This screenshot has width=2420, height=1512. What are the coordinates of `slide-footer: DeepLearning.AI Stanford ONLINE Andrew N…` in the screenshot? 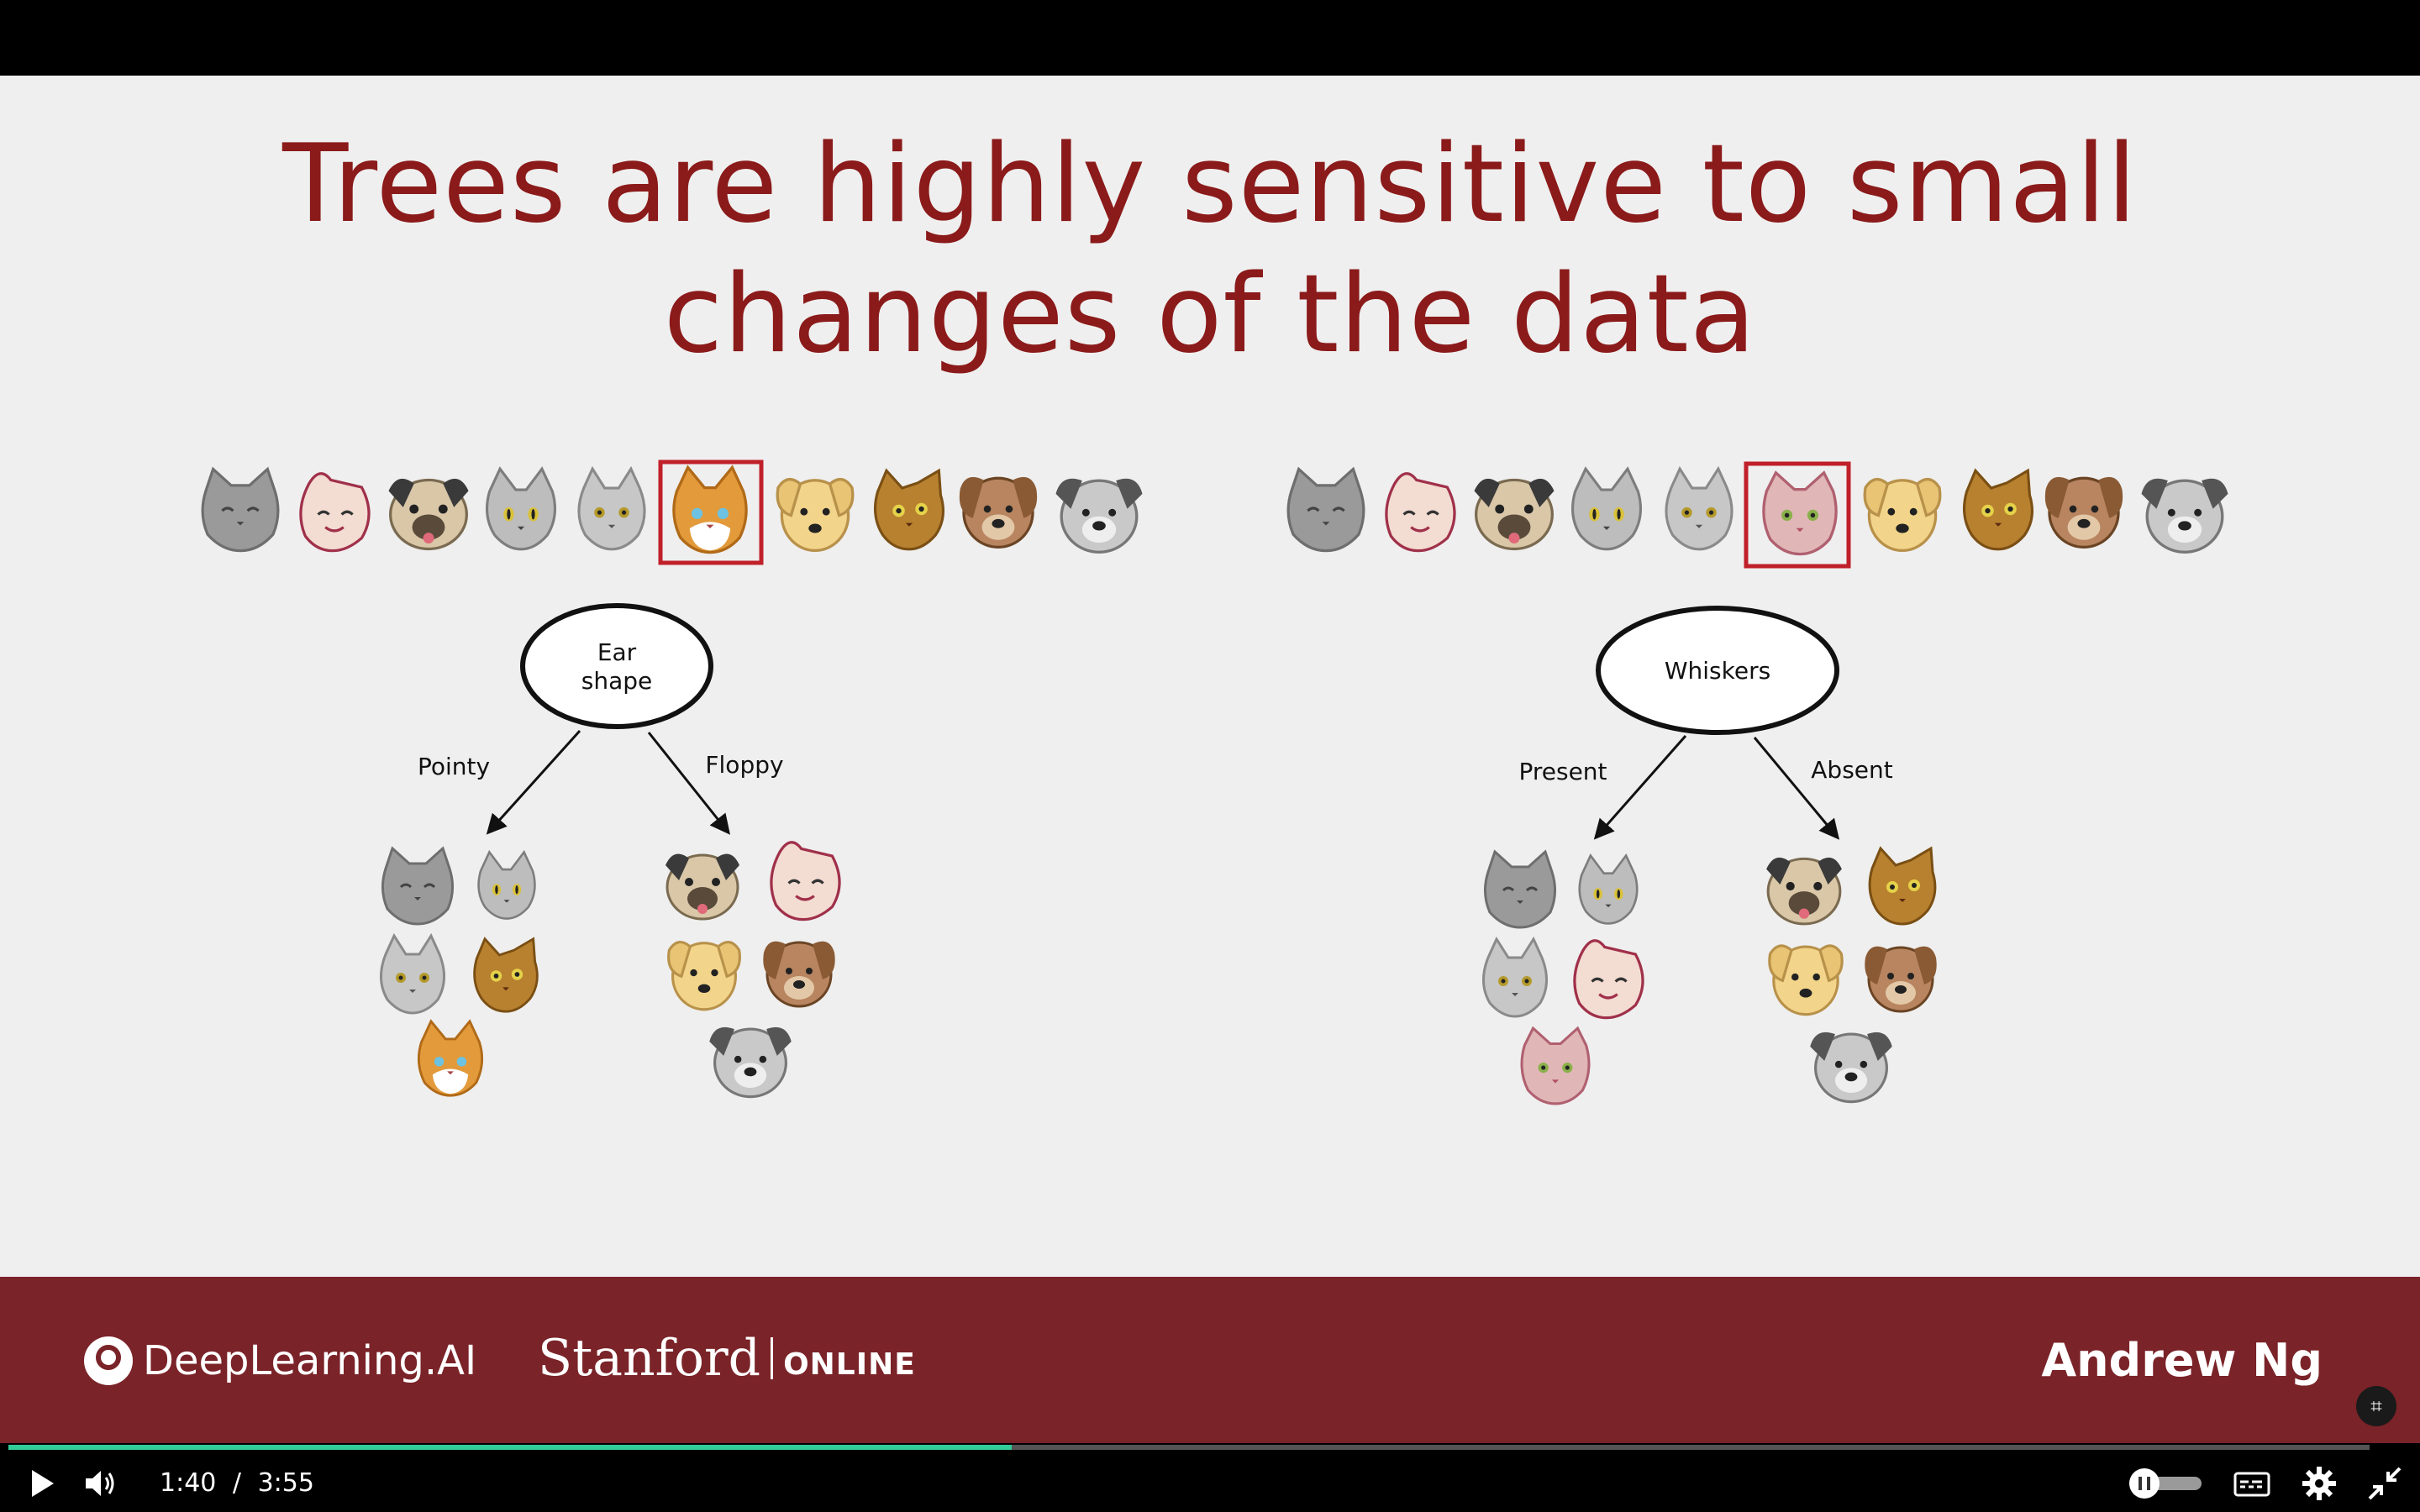 It's located at (1210, 1360).